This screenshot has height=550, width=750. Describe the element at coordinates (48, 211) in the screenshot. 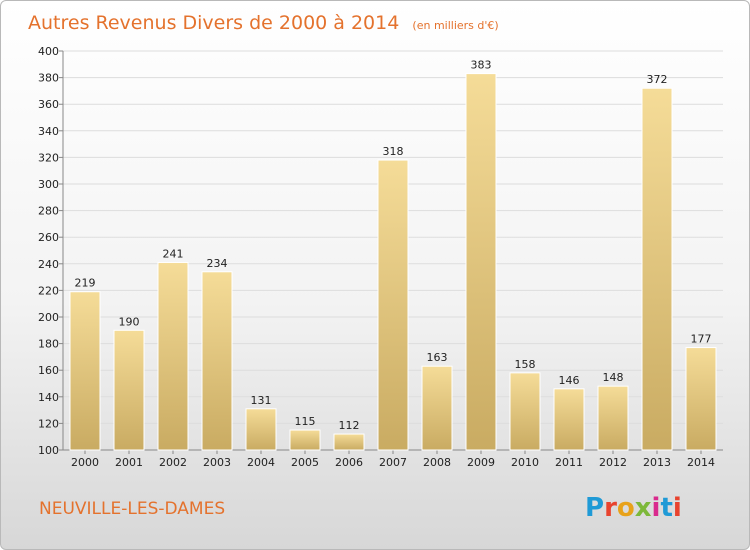

I see `y-tick-label: 280` at that location.